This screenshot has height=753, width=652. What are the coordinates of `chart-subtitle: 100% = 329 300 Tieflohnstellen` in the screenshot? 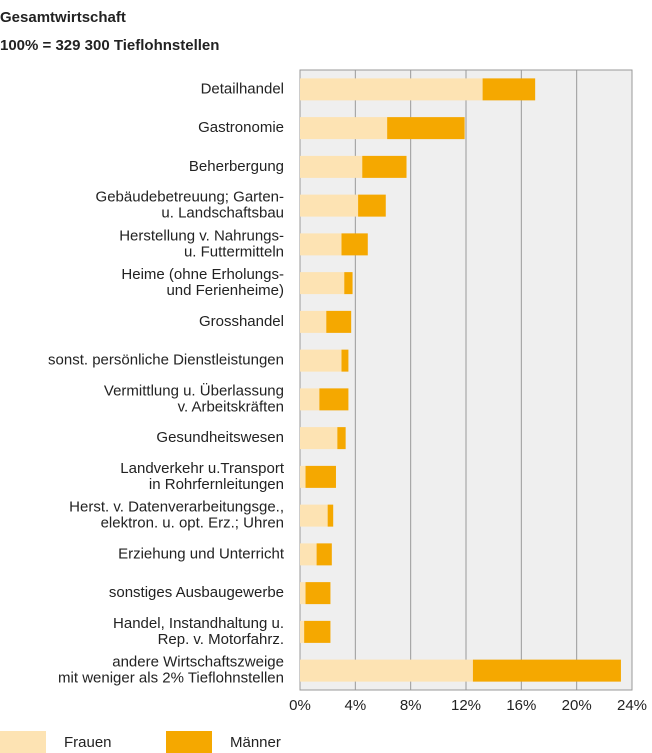 It's located at (109, 45).